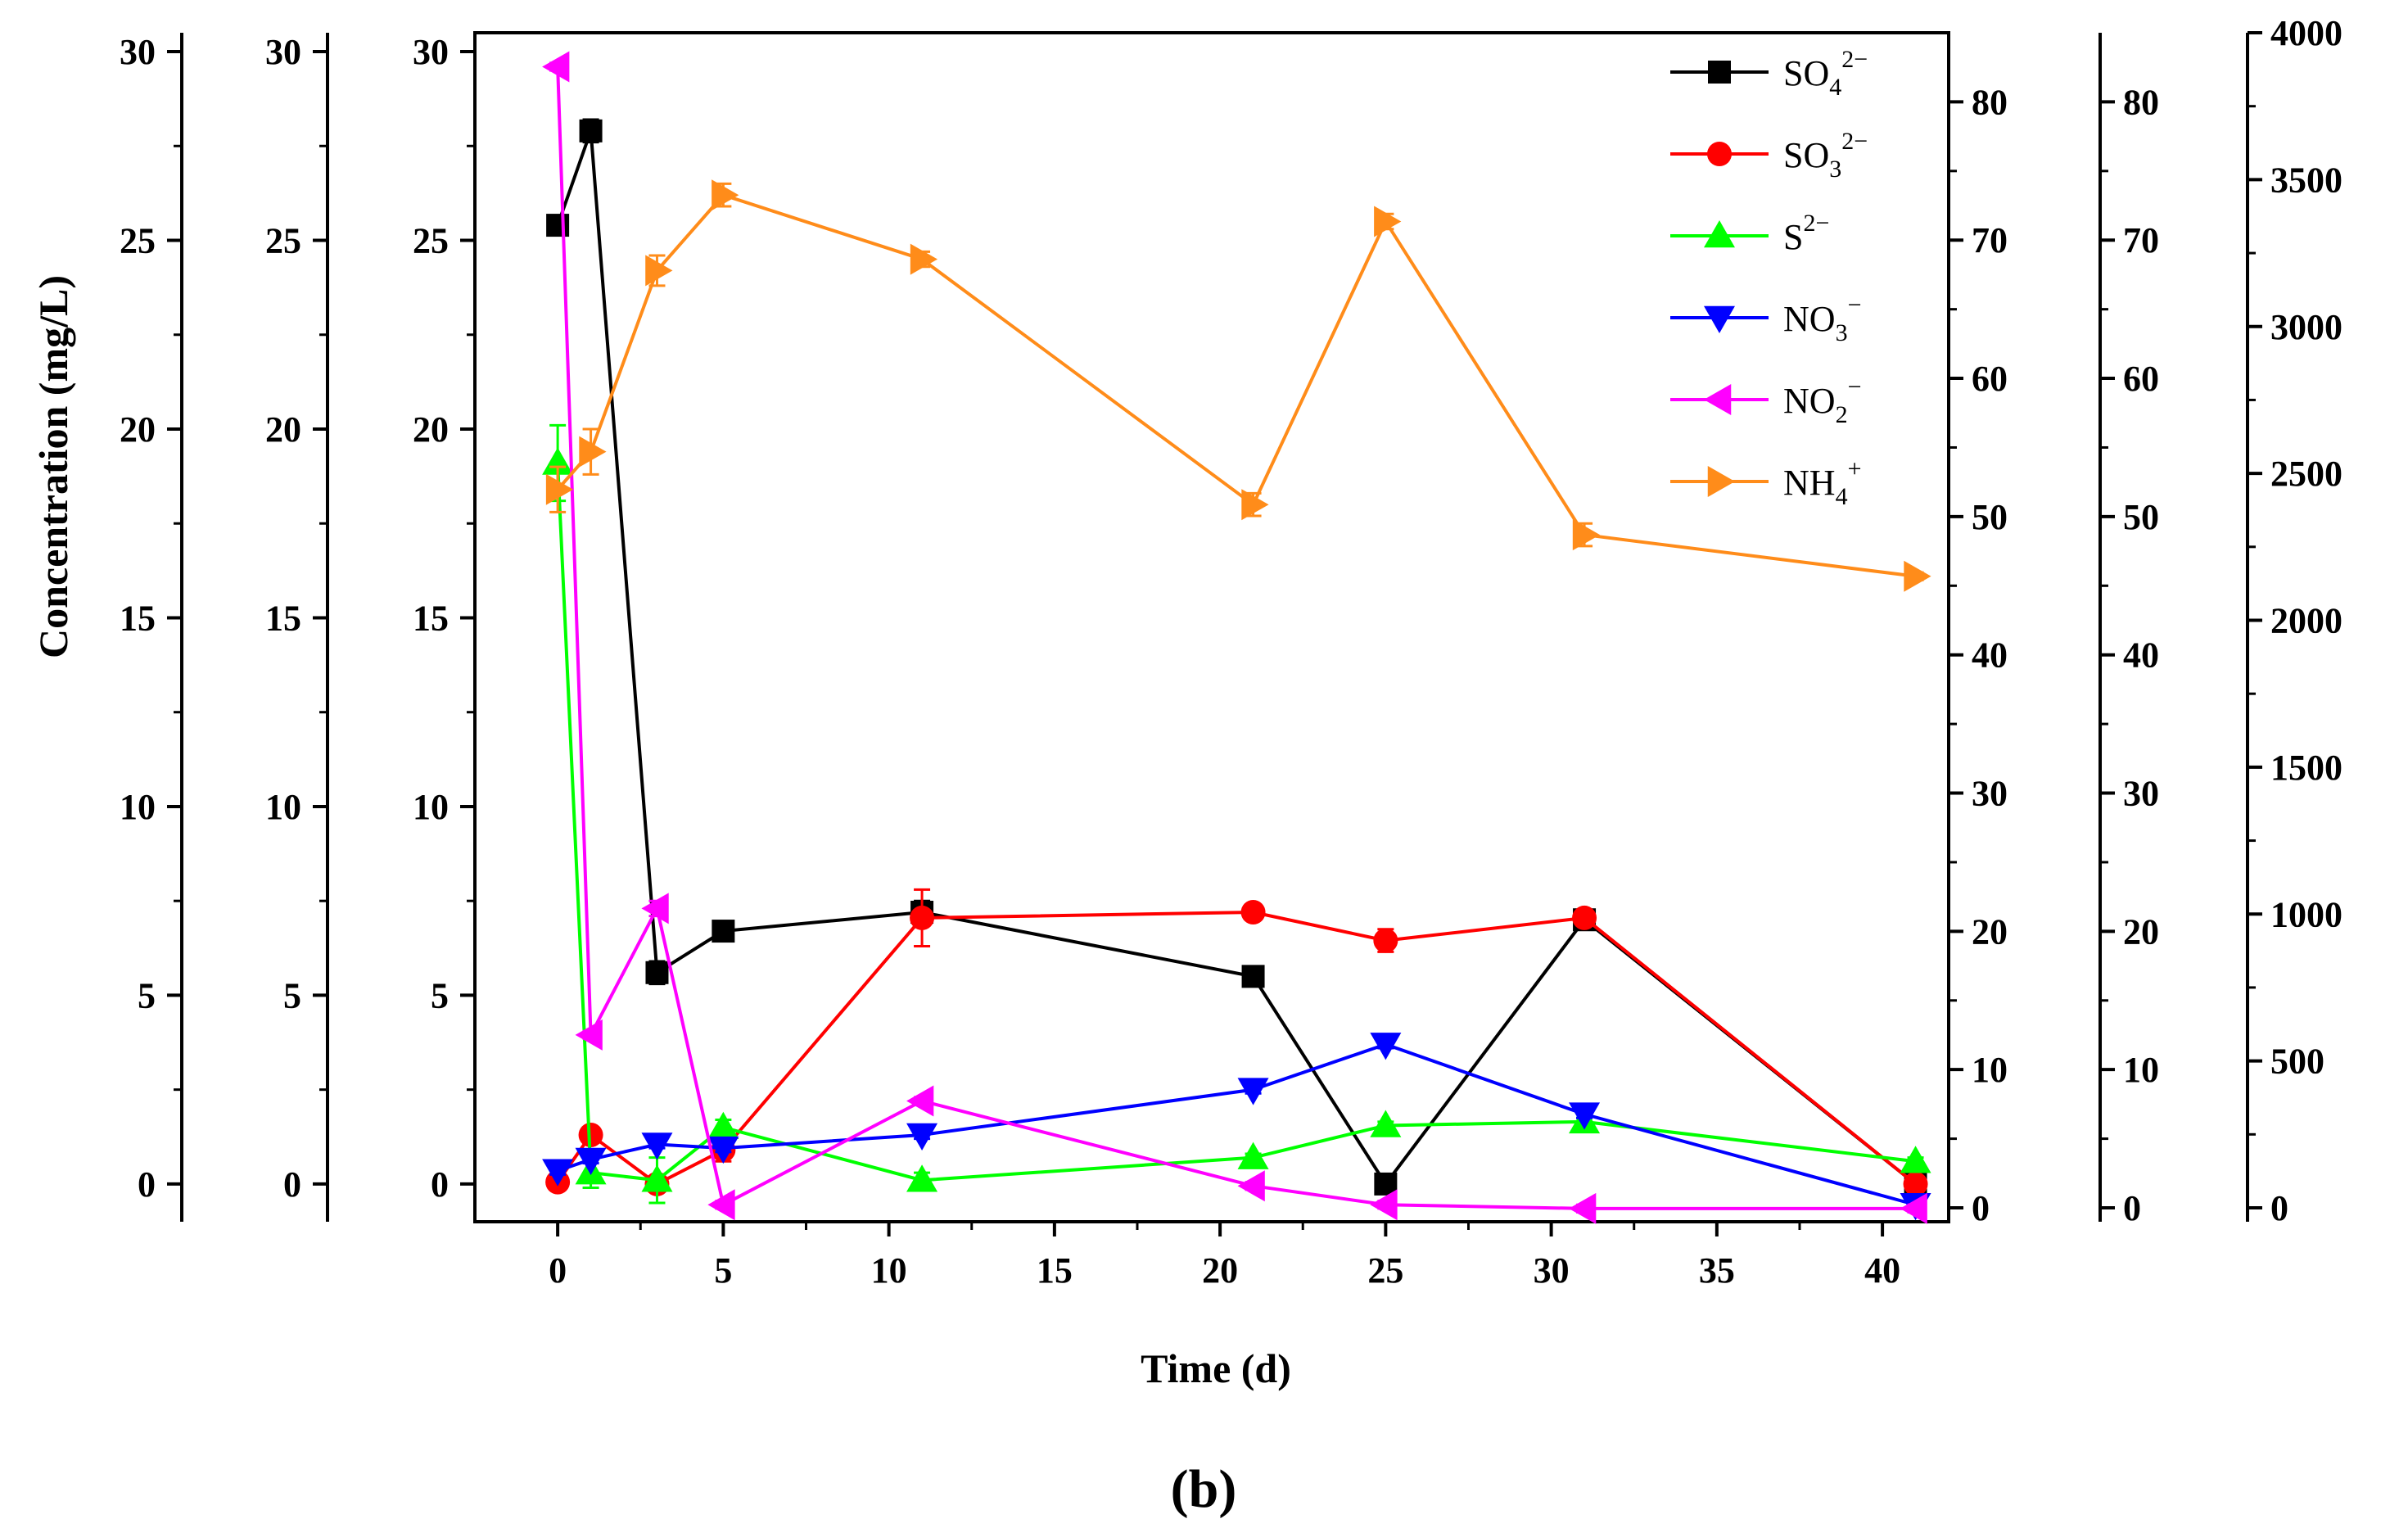 This screenshot has width=2408, height=1528. What do you see at coordinates (1055, 1270) in the screenshot?
I see `x-tick-label: 15` at bounding box center [1055, 1270].